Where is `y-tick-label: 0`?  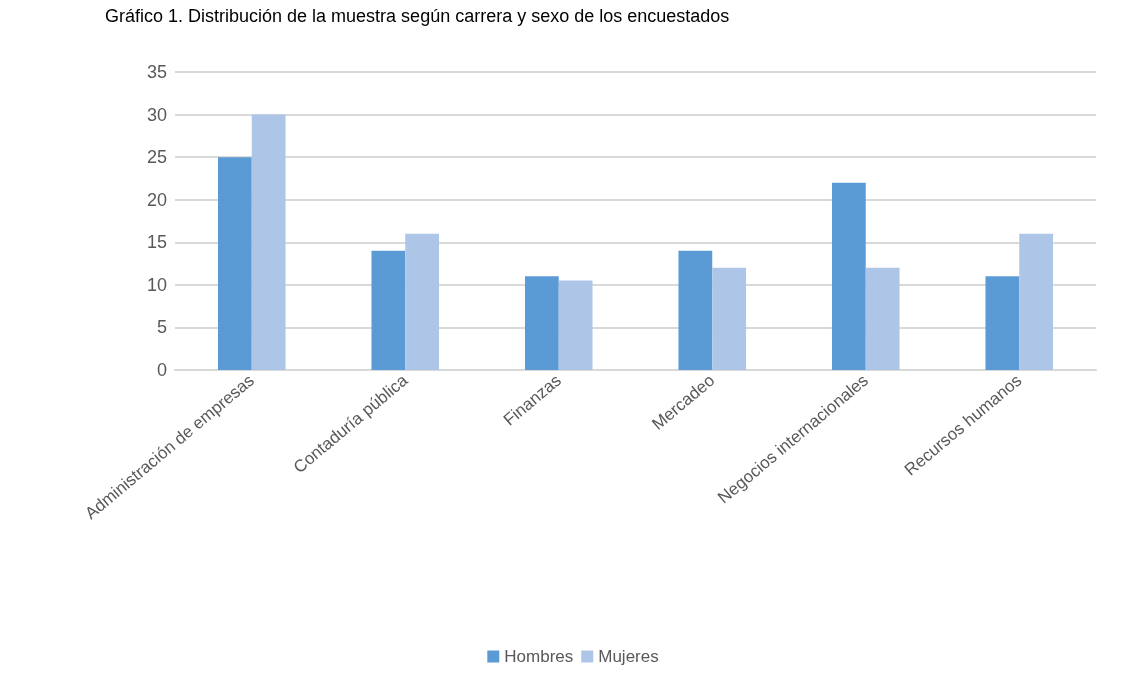
y-tick-label: 0 is located at coordinates (161, 370).